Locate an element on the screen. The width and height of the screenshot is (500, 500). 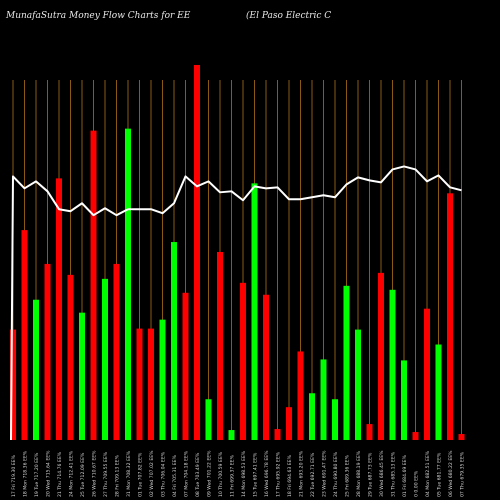
x-tick-label: 18 Fri 694.63 EE% is located at coordinates (290, 475).